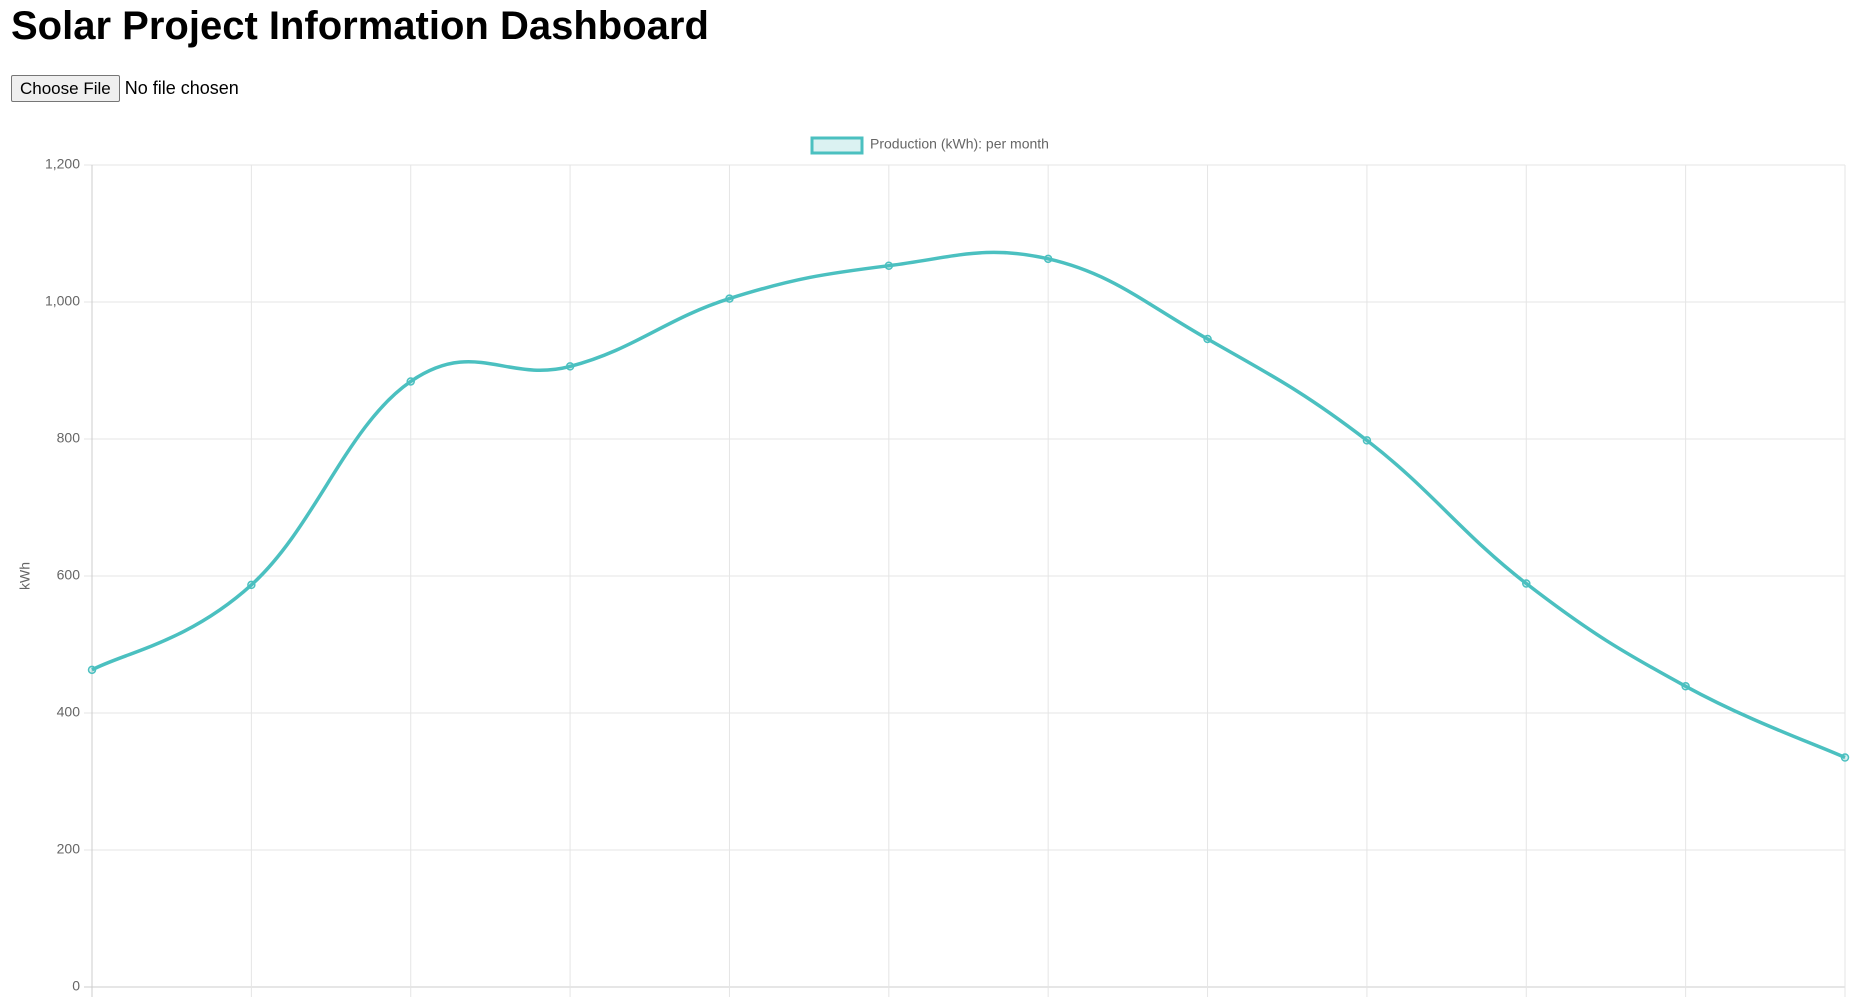 Image resolution: width=1856 pixels, height=1005 pixels. Describe the element at coordinates (65, 88) in the screenshot. I see `choose-file-button: Choose File` at that location.